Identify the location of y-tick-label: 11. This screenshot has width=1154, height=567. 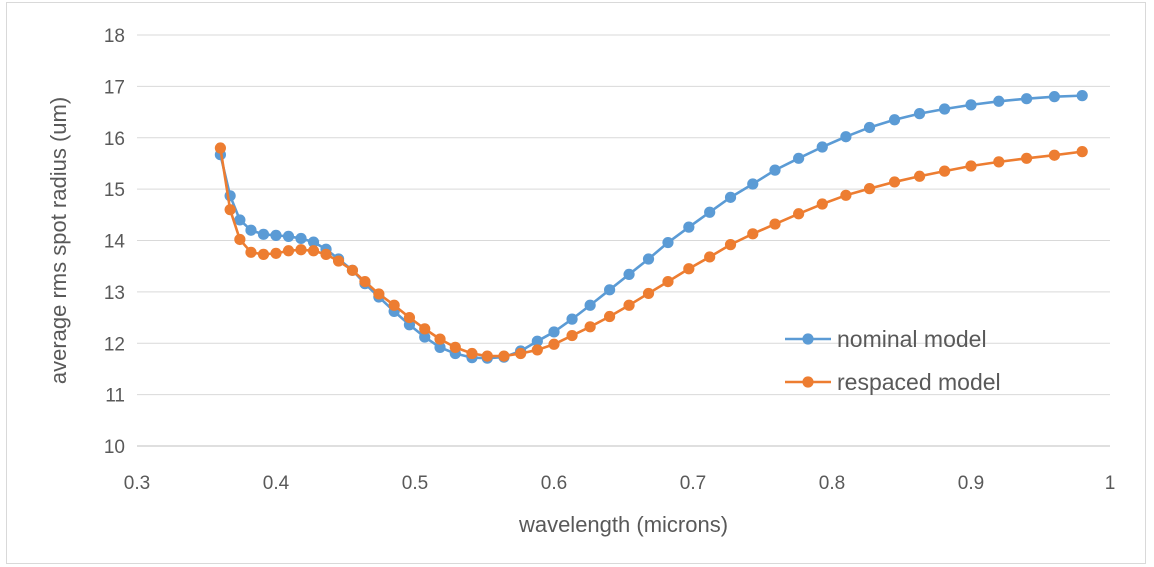
(115, 396).